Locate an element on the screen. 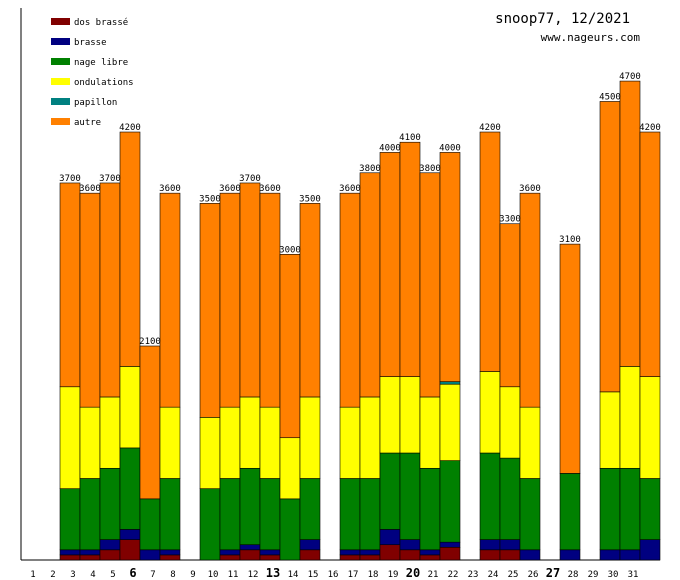 This screenshot has width=680, height=580. x-tick-label-day-19: 19 is located at coordinates (393, 575).